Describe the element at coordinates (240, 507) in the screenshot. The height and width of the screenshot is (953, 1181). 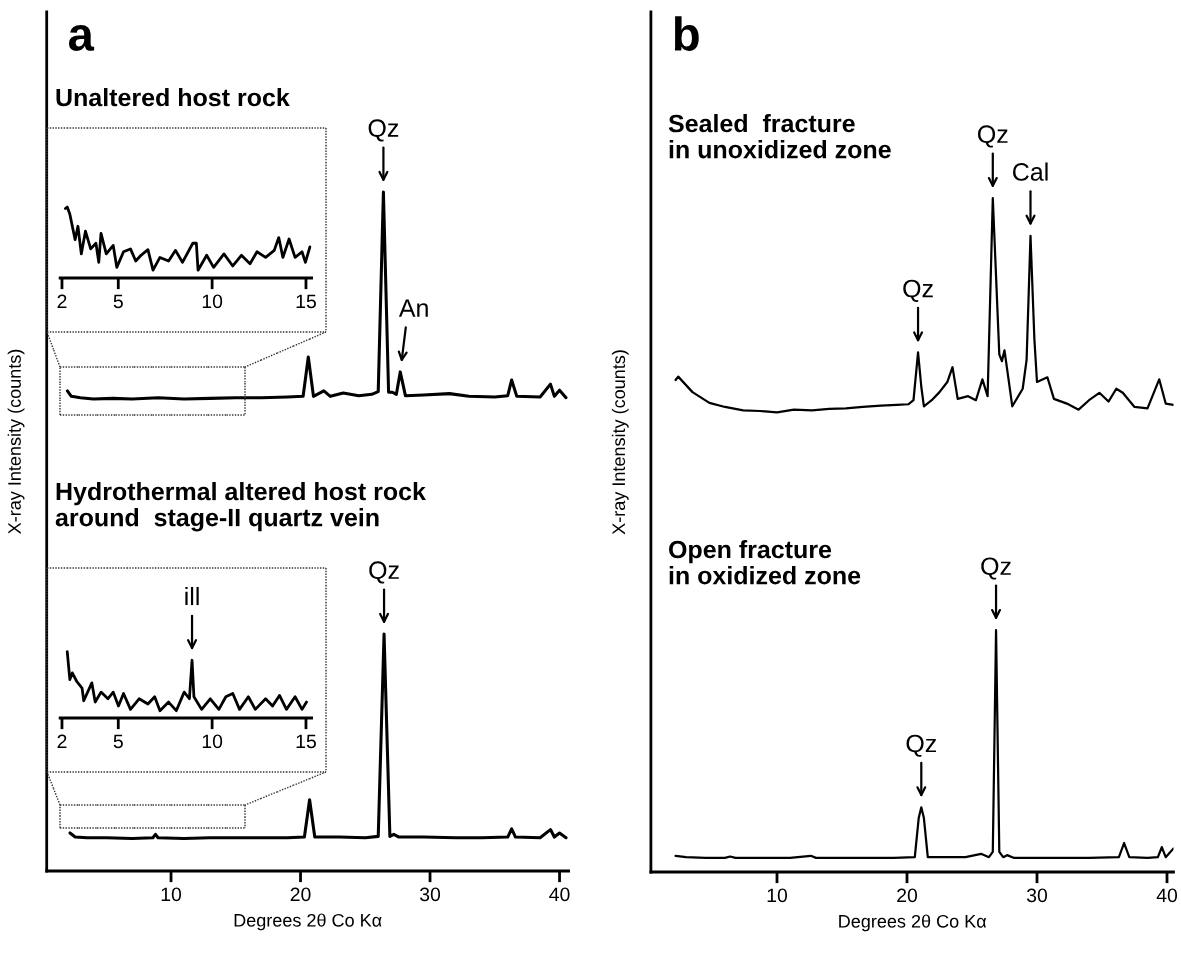
I see `annotation: Hydrothermal altered host rock around stage-II quartz vein` at that location.